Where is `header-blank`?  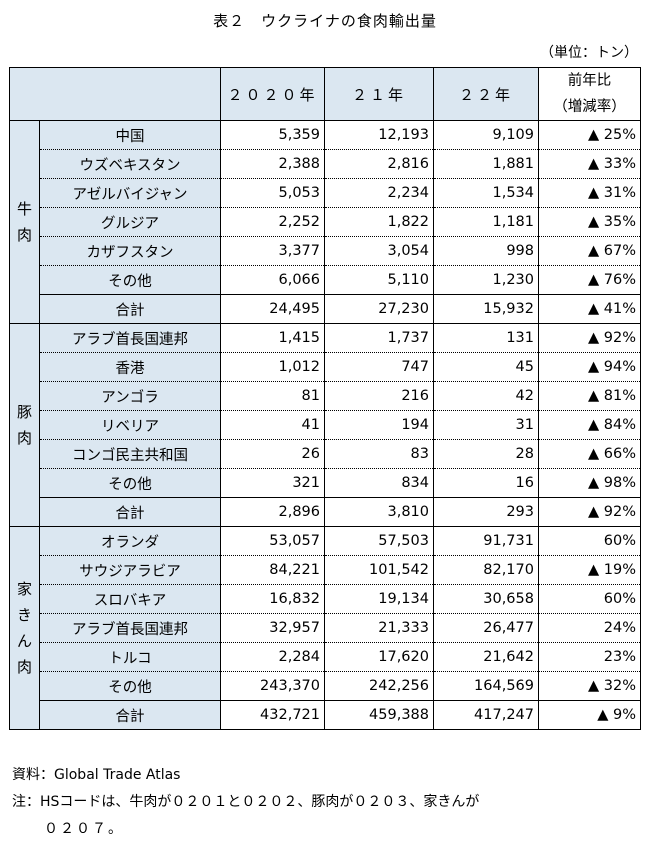
header-blank is located at coordinates (24, 94).